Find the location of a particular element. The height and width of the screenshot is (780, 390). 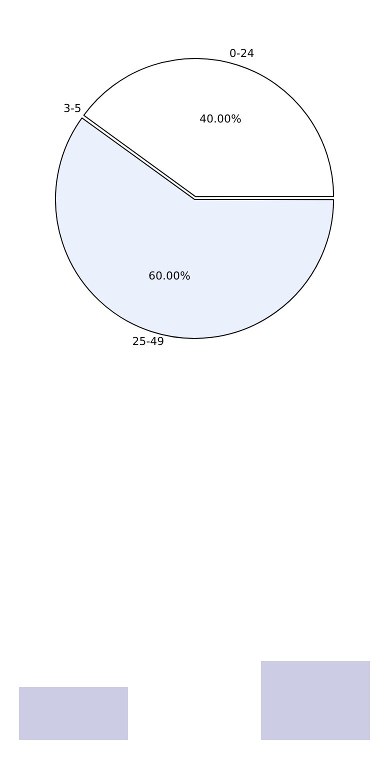

data-label: 40.00% is located at coordinates (221, 119).